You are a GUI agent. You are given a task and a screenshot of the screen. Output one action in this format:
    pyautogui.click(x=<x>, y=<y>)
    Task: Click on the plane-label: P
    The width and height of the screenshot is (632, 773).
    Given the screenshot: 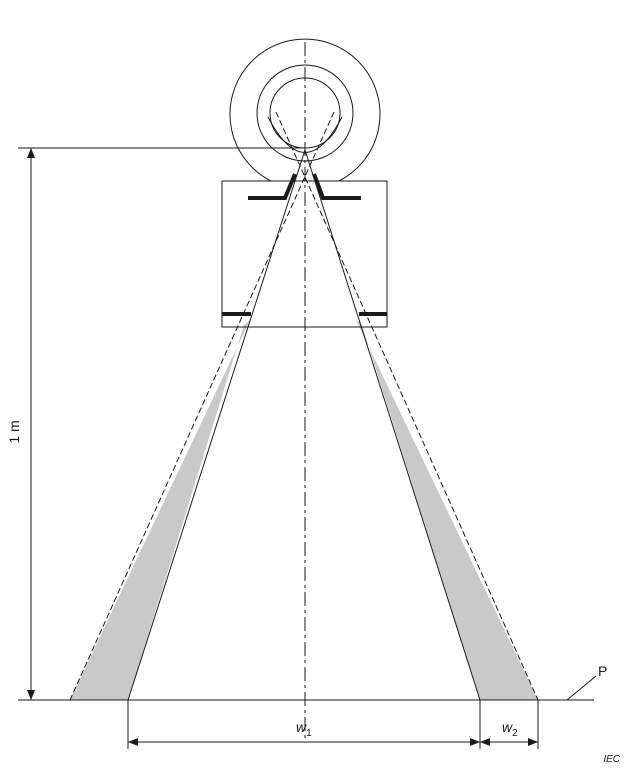 What is the action you would take?
    pyautogui.click(x=602, y=671)
    